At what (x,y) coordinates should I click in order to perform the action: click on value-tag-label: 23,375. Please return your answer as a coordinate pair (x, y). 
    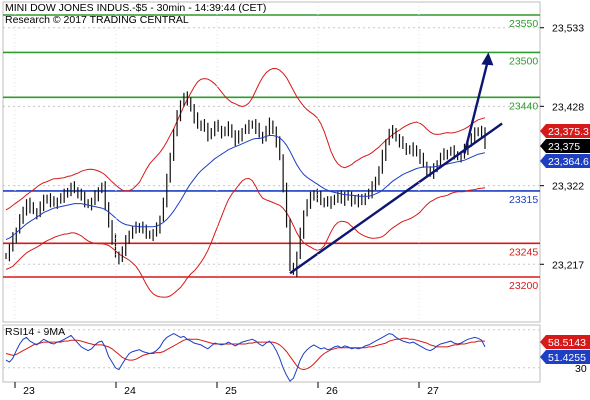
    Looking at the image, I should click on (564, 147).